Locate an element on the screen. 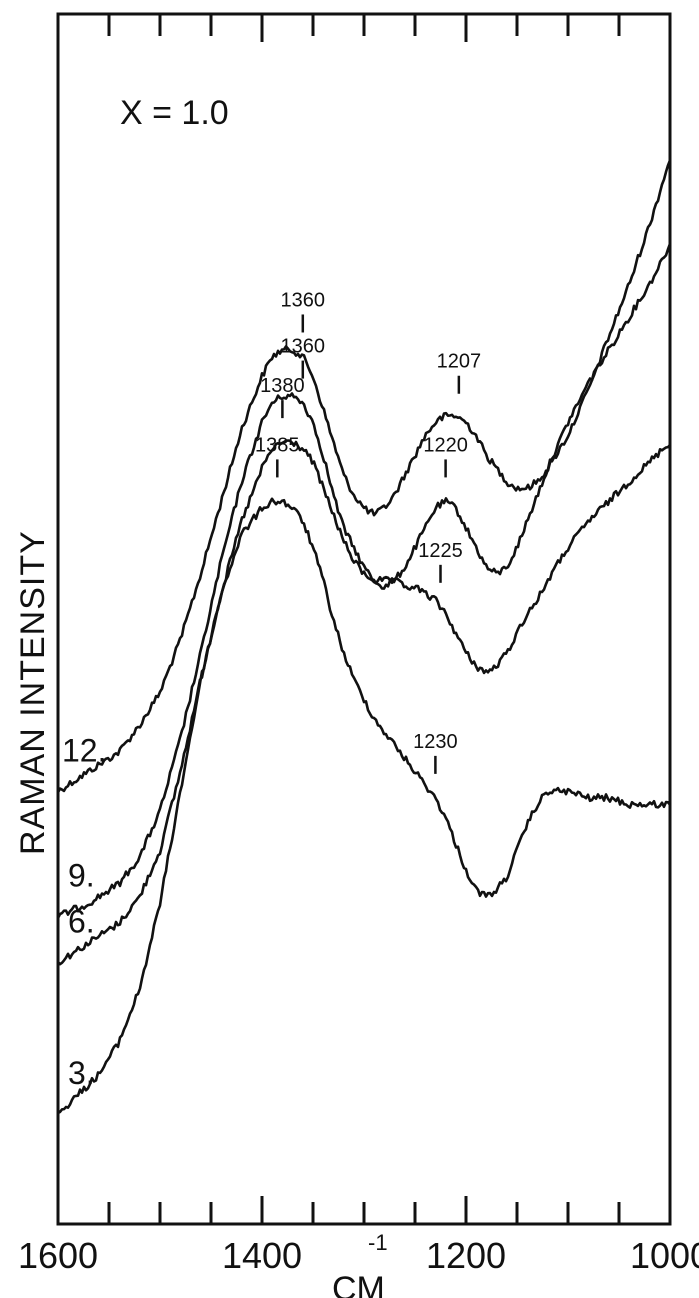  peak-label: 1220 is located at coordinates (445, 445).